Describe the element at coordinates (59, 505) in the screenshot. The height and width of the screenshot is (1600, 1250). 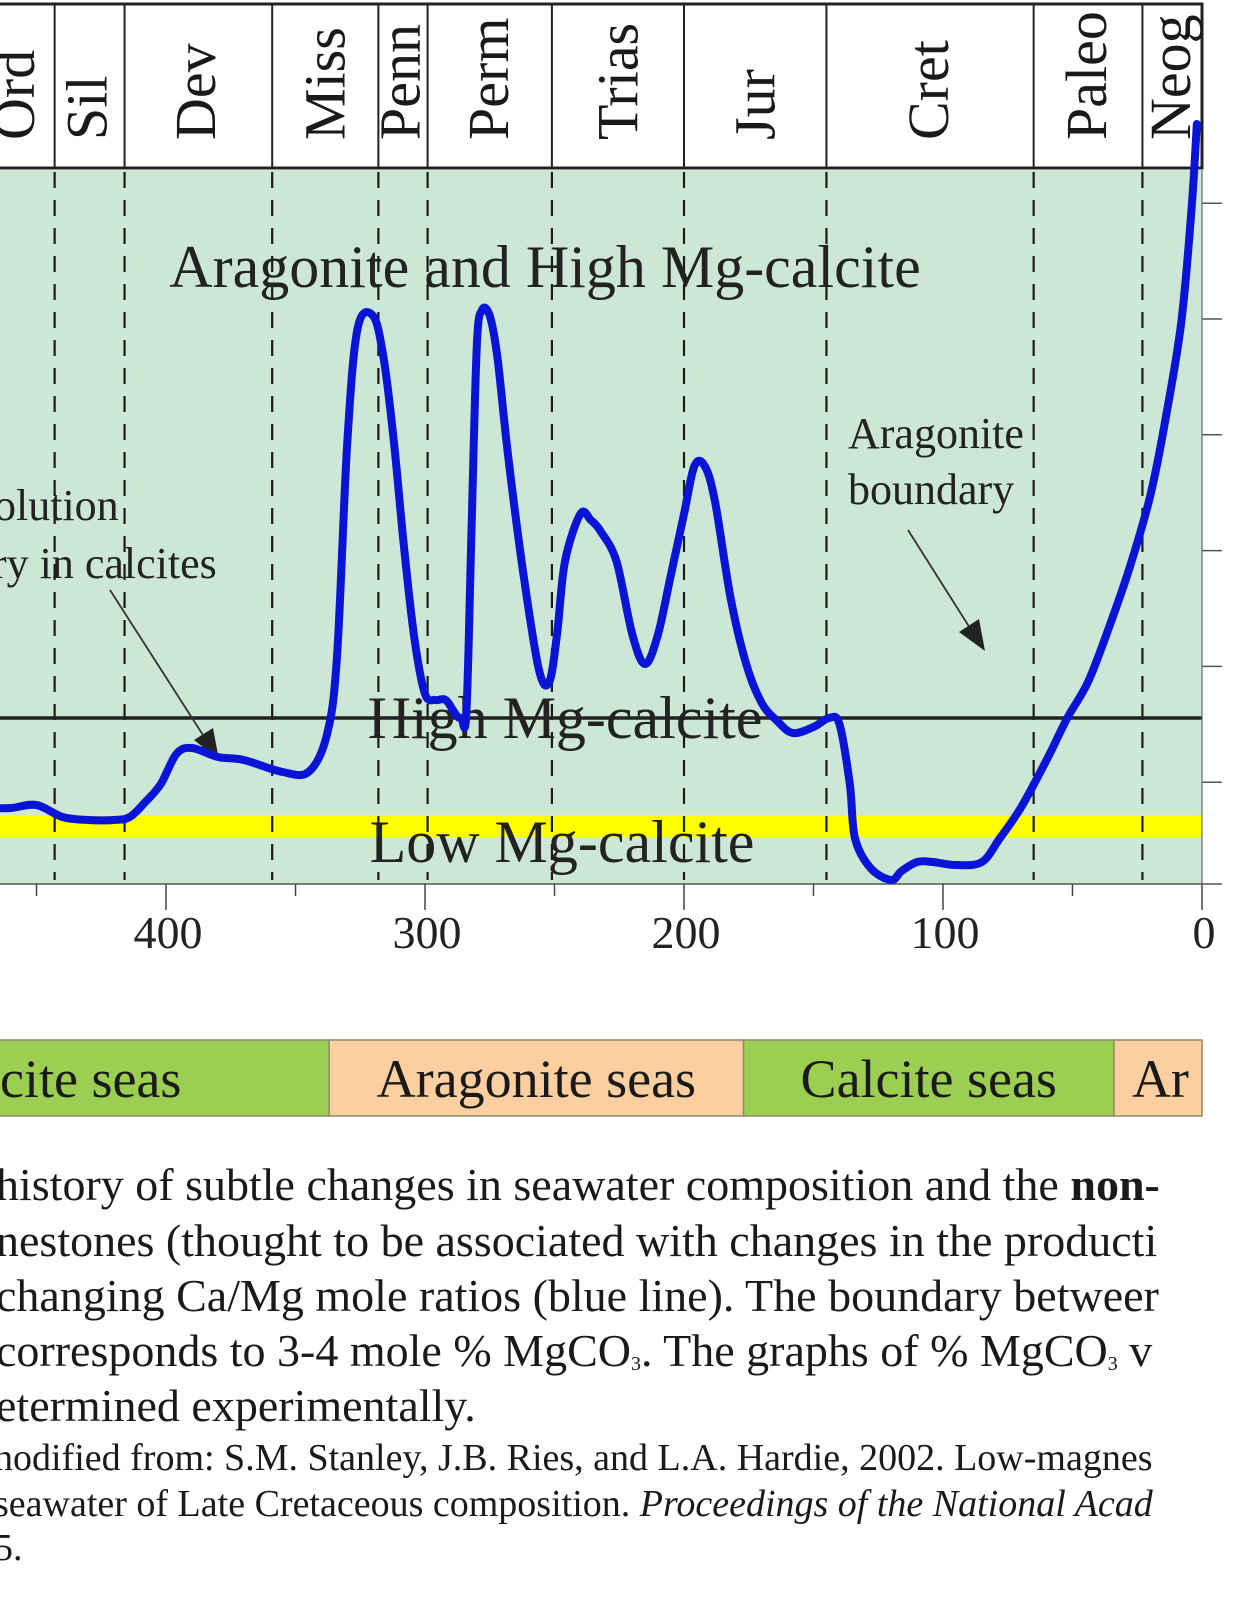
I see `annotation-calcite-solution-line1: olution` at that location.